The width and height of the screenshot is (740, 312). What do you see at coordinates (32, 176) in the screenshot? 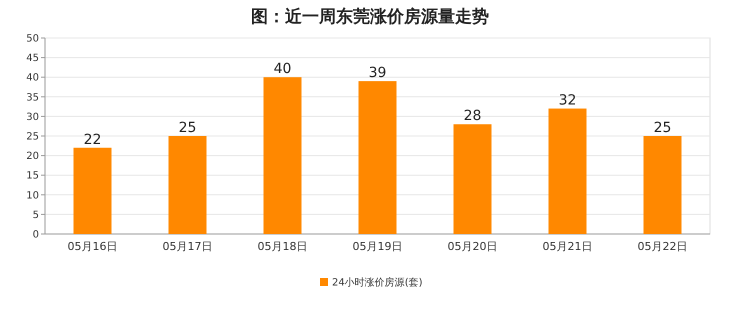
I see `y-tick-label: 15` at bounding box center [32, 176].